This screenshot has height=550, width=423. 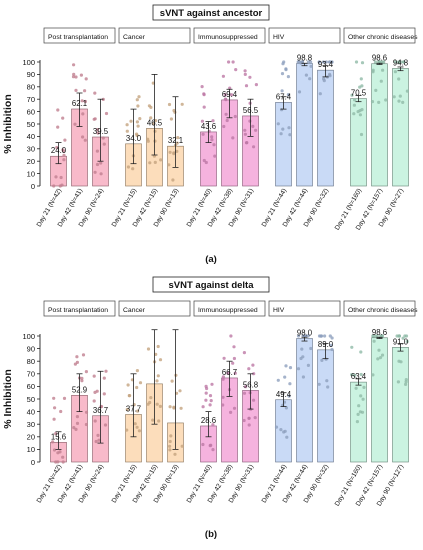 I want to click on data-label: 93.4, so click(x=326, y=64).